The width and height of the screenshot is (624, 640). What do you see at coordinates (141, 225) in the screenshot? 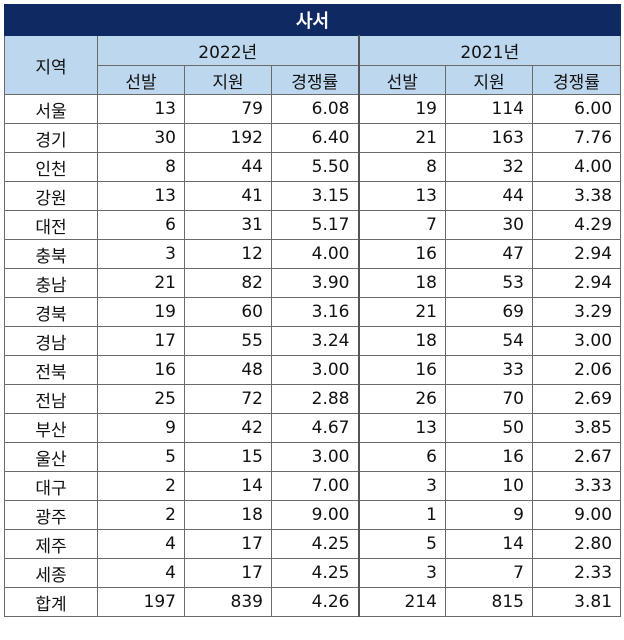
I see `selected-2022-cell: 6` at bounding box center [141, 225].